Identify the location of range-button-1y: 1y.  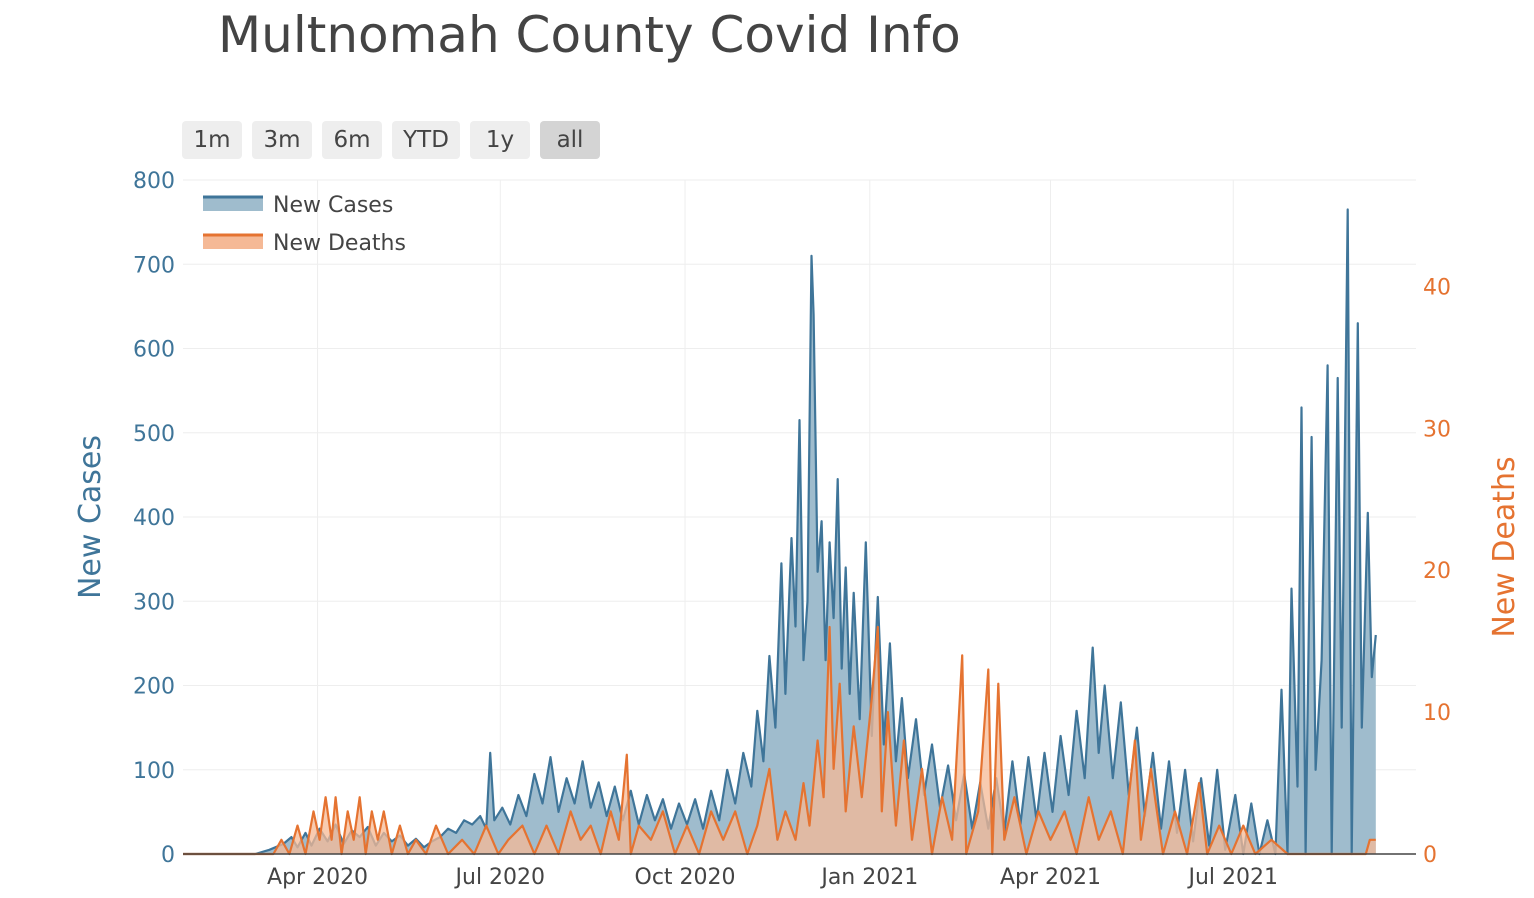
(500, 140).